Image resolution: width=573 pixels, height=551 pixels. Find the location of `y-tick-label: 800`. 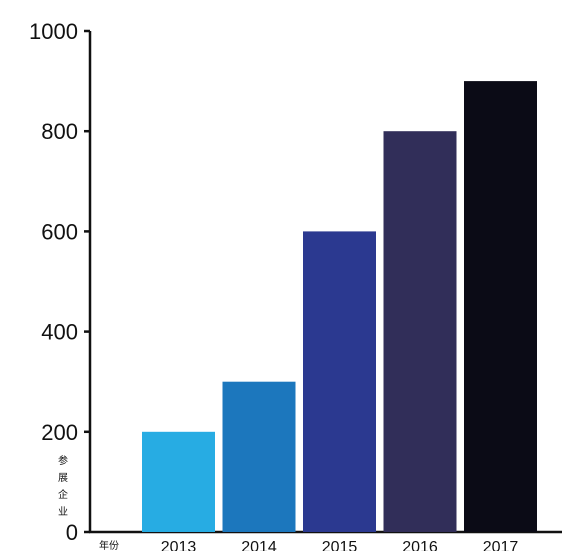

y-tick-label: 800 is located at coordinates (59, 131).